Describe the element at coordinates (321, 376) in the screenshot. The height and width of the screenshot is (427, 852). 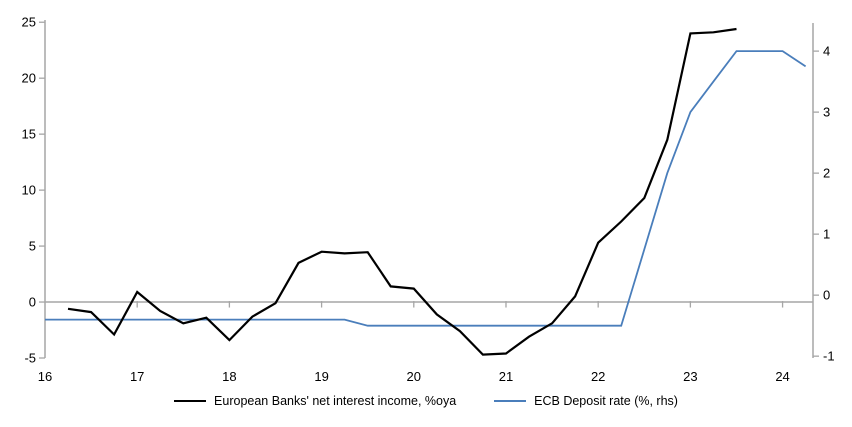
I see `x-axis-label: 19` at that location.